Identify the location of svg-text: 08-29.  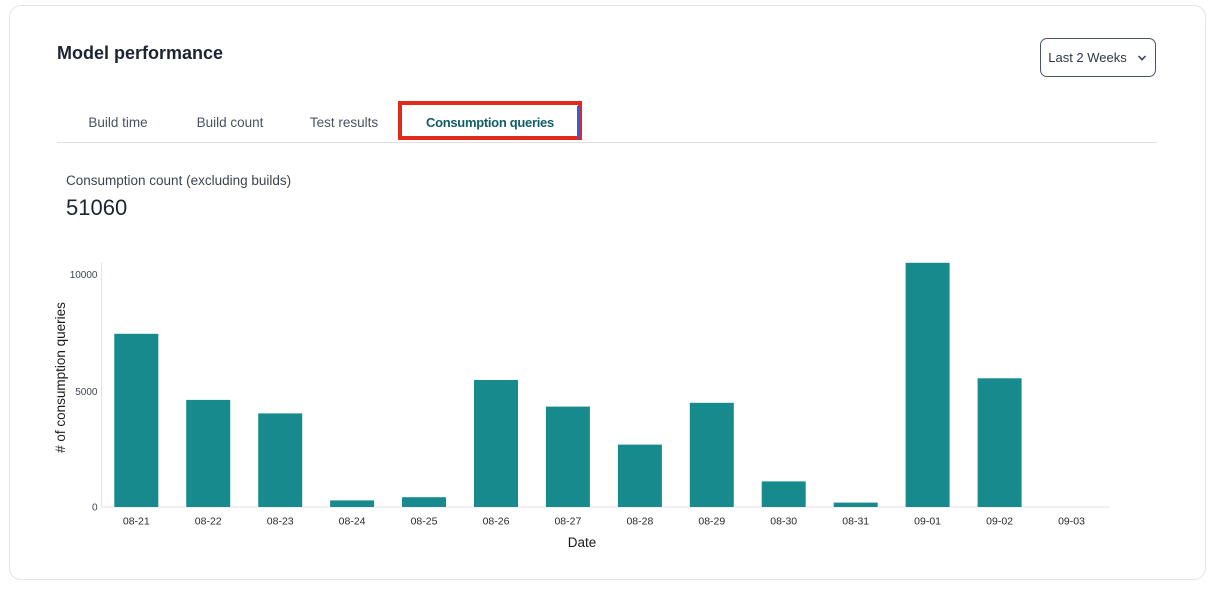
(711, 521).